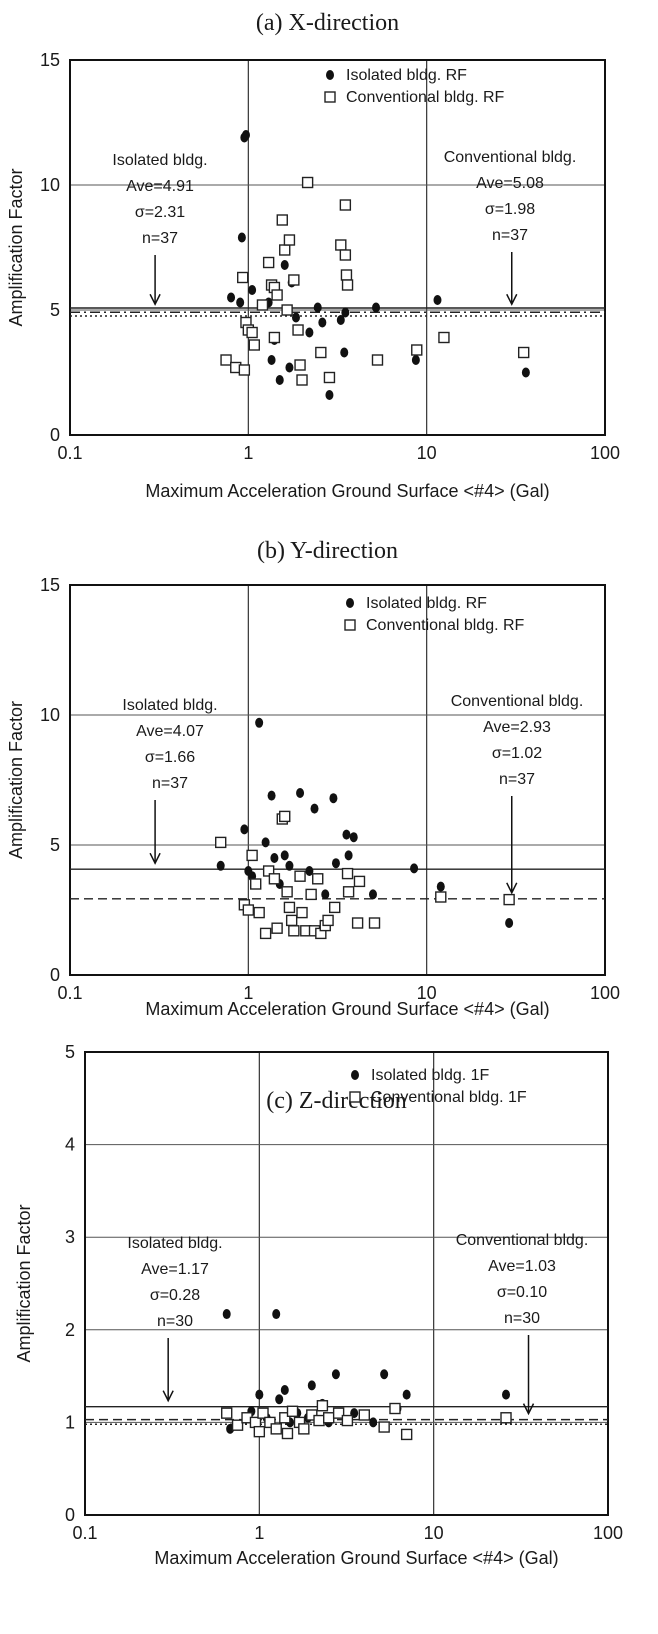  I want to click on y-tick-label: 1, so click(70, 1422).